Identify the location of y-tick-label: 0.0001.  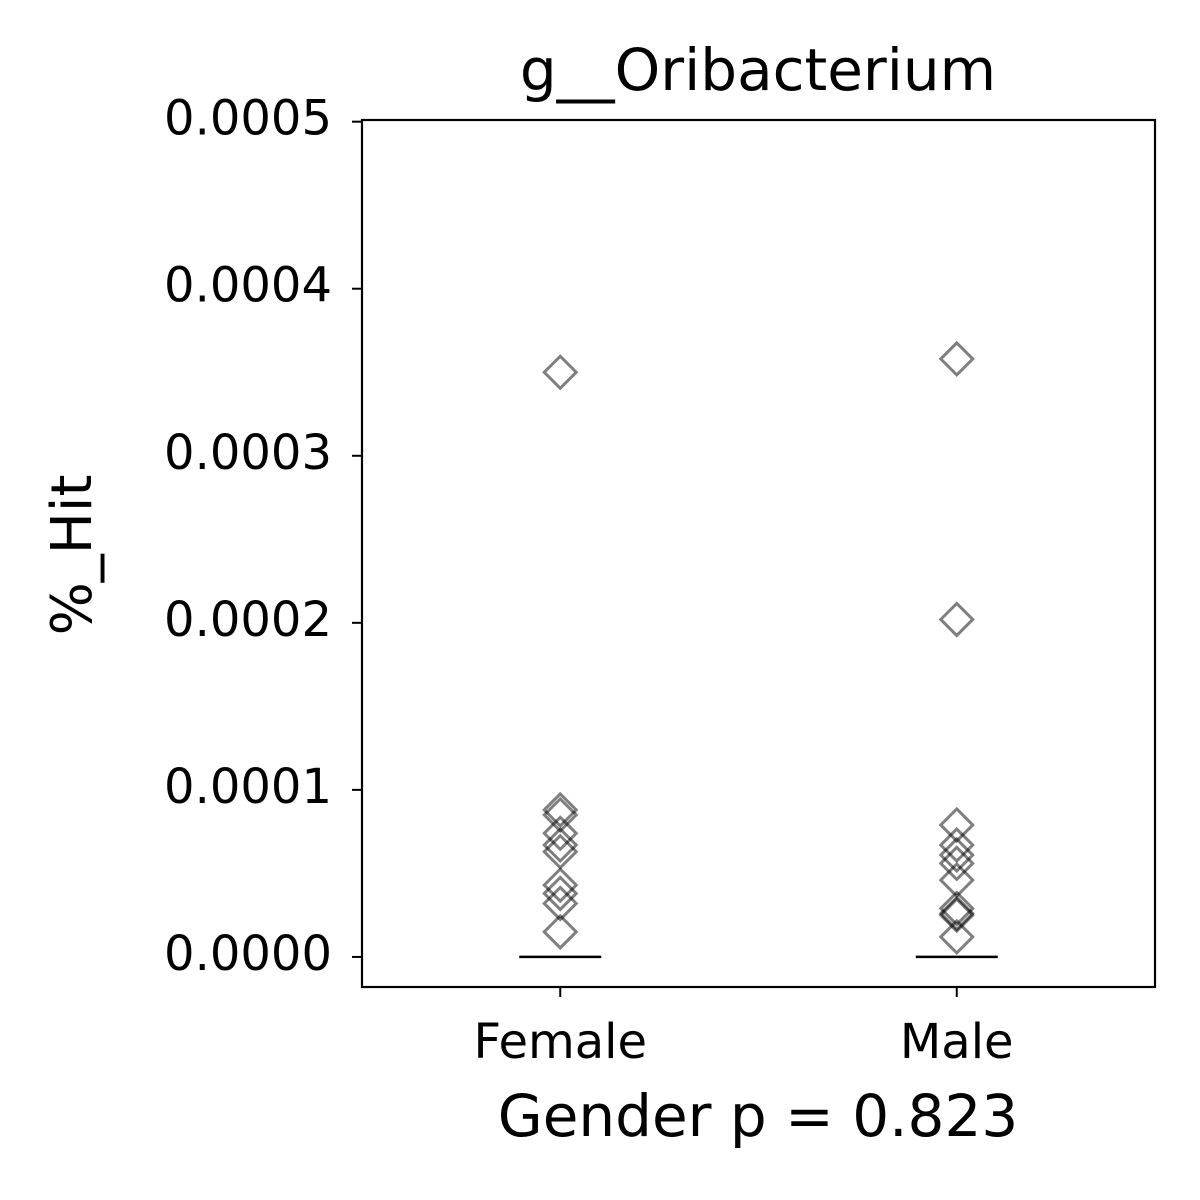
(248, 787).